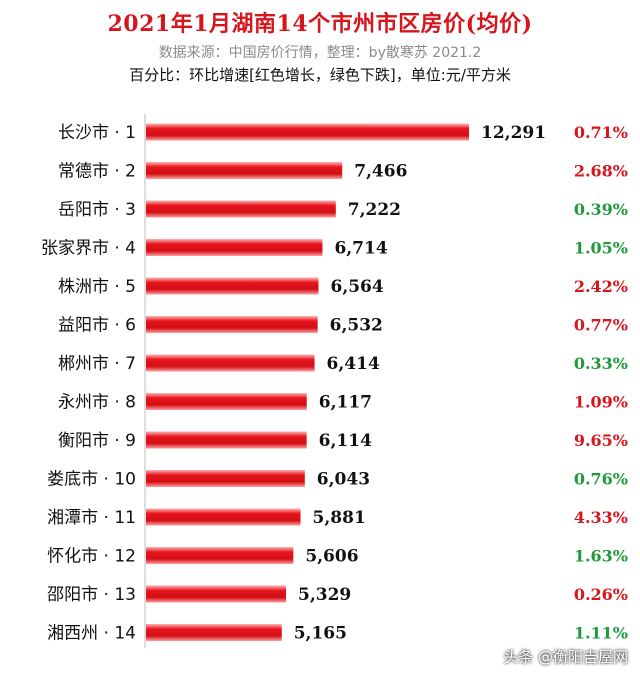 This screenshot has width=640, height=677. I want to click on value-label: 6,114, so click(345, 441).